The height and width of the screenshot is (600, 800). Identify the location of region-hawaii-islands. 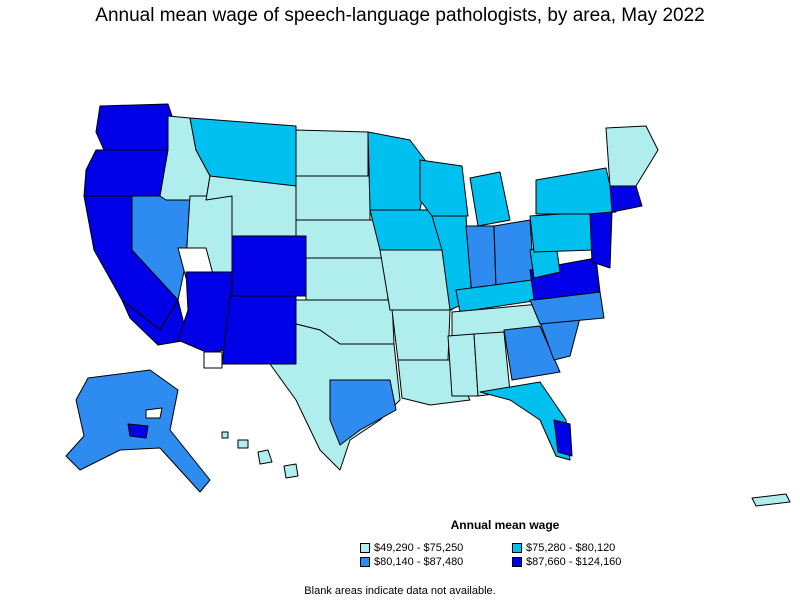
(260, 455).